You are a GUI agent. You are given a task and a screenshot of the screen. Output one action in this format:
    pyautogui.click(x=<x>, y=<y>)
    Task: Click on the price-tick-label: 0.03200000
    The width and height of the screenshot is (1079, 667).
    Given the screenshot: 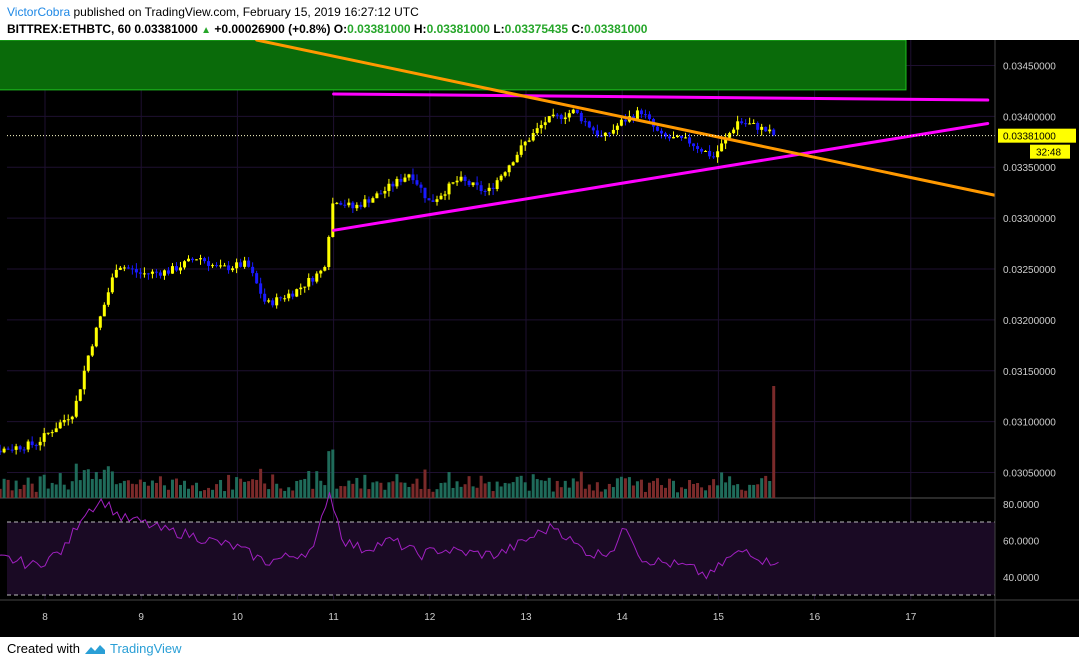 What is the action you would take?
    pyautogui.click(x=1029, y=321)
    